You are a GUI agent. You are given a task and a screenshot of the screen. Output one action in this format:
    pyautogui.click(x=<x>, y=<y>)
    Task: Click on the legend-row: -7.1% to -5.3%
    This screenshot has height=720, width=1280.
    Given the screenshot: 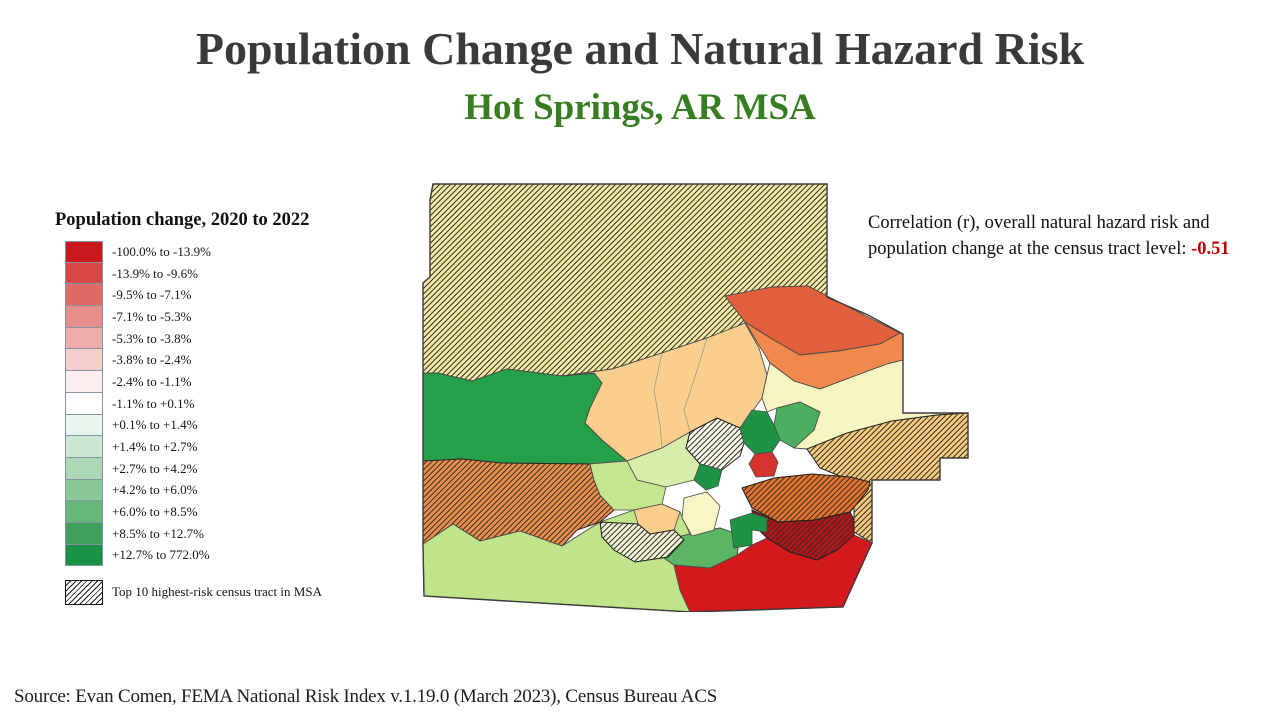 What is the action you would take?
    pyautogui.click(x=230, y=317)
    